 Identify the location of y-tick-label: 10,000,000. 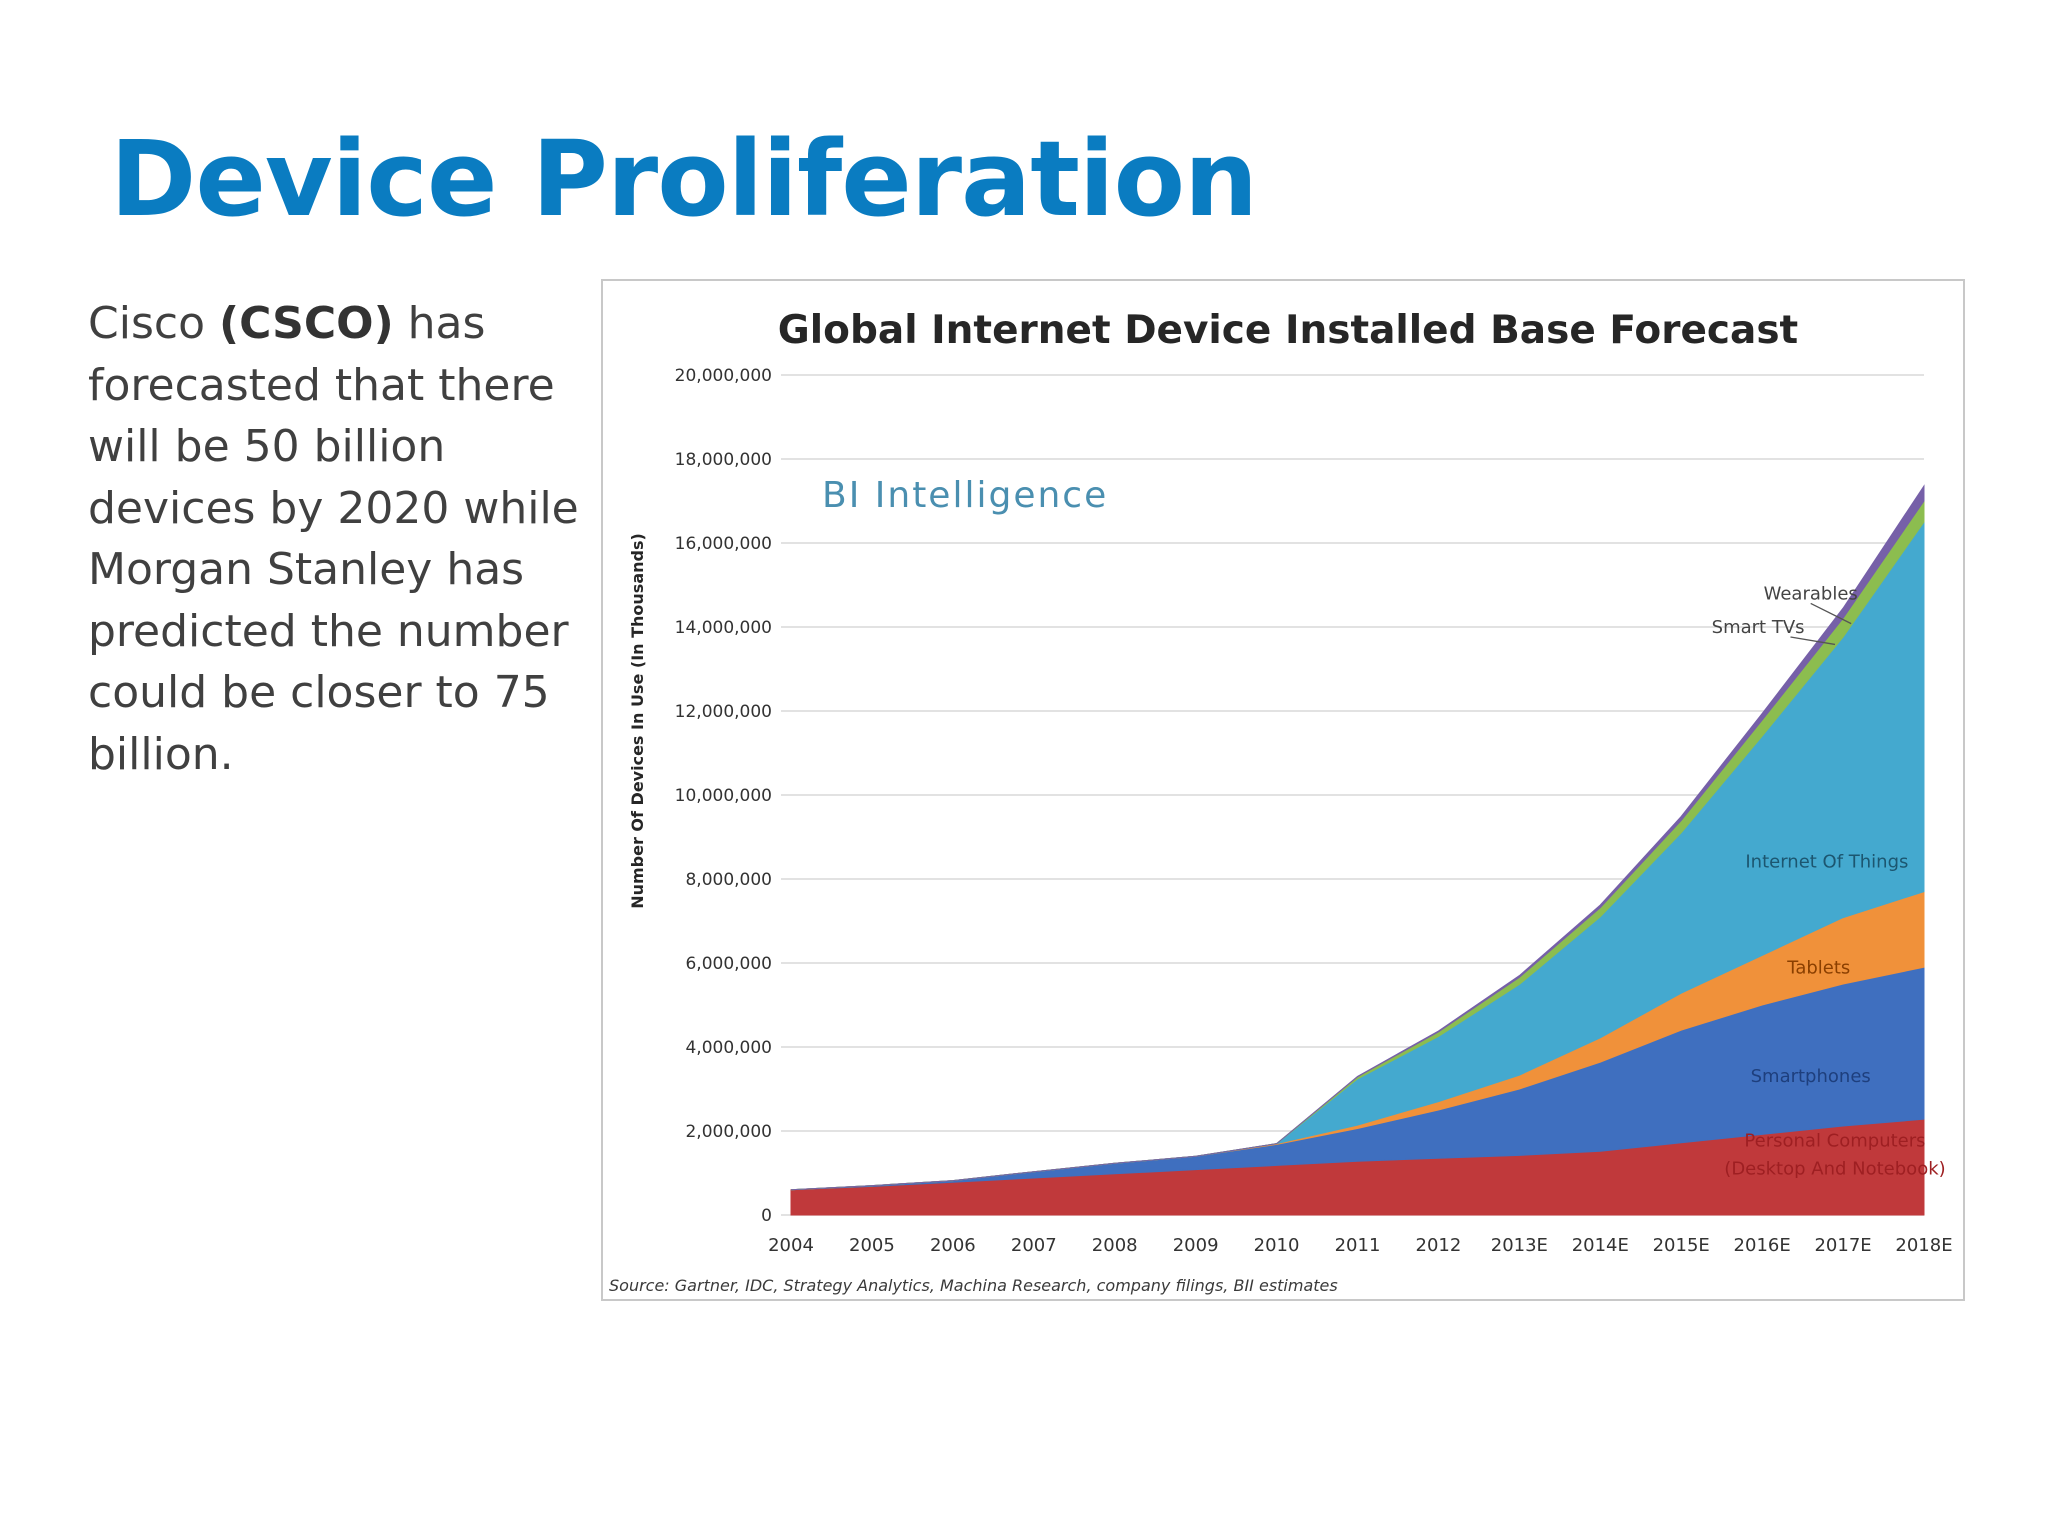
(723, 796).